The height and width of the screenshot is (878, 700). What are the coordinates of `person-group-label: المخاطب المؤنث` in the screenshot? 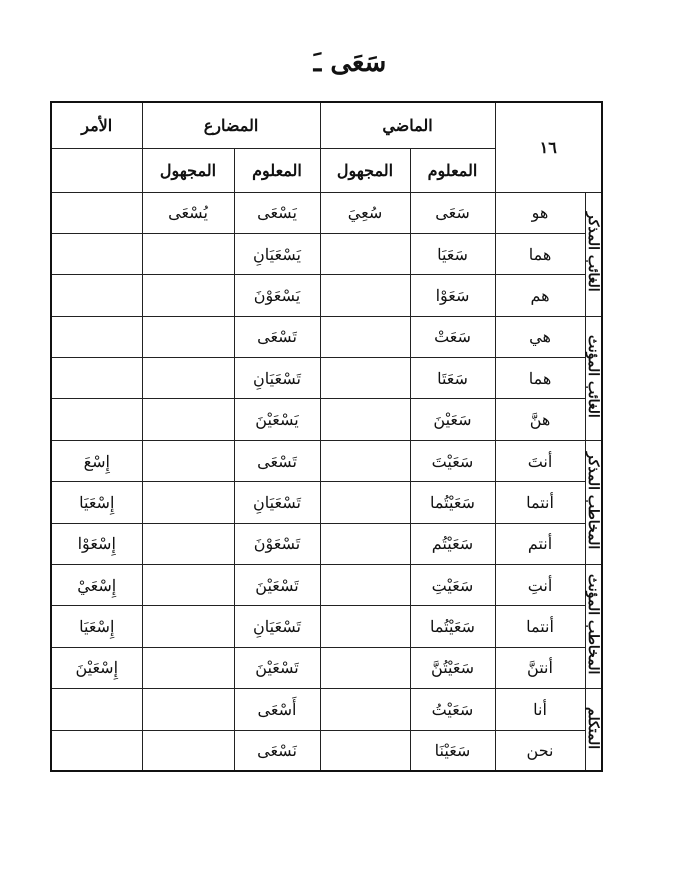 It's located at (593, 624).